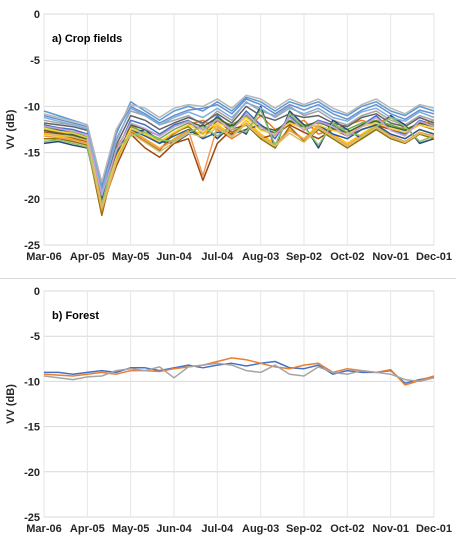 This screenshot has height=551, width=456. Describe the element at coordinates (87, 39) in the screenshot. I see `chart-title: a) Crop fields` at that location.